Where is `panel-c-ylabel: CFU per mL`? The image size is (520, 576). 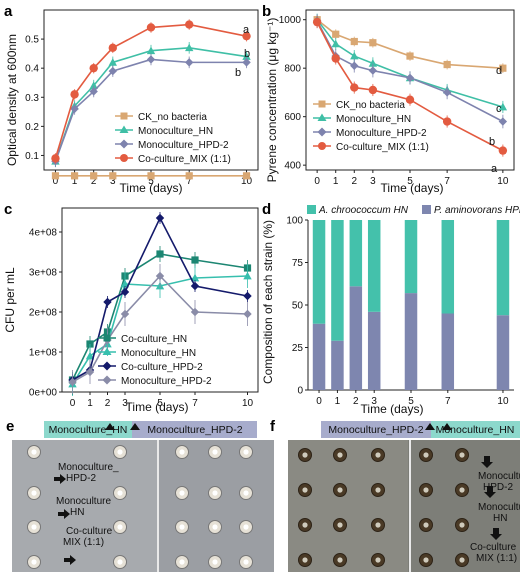 panel-c-ylabel: CFU per mL is located at coordinates (10, 300).